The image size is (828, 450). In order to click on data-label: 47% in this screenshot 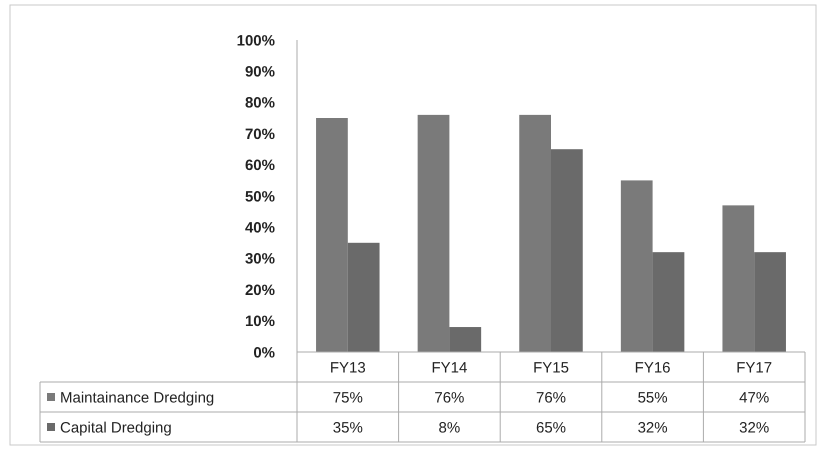, I will do `click(754, 397)`.